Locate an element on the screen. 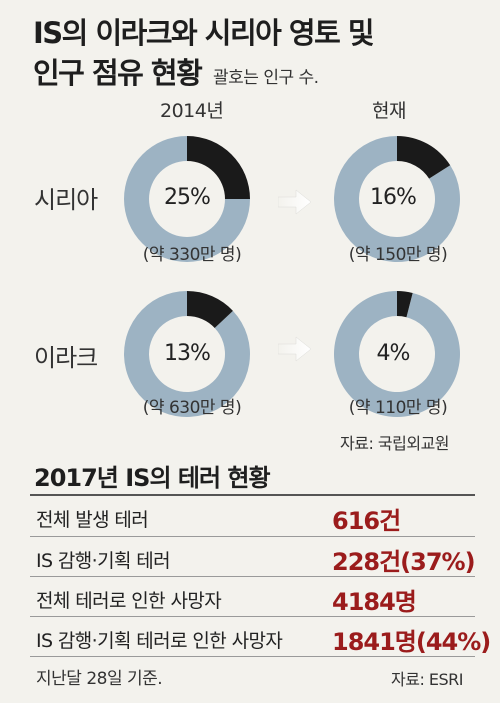 The width and height of the screenshot is (500, 703). stat-value: 228건(37%) is located at coordinates (404, 562).